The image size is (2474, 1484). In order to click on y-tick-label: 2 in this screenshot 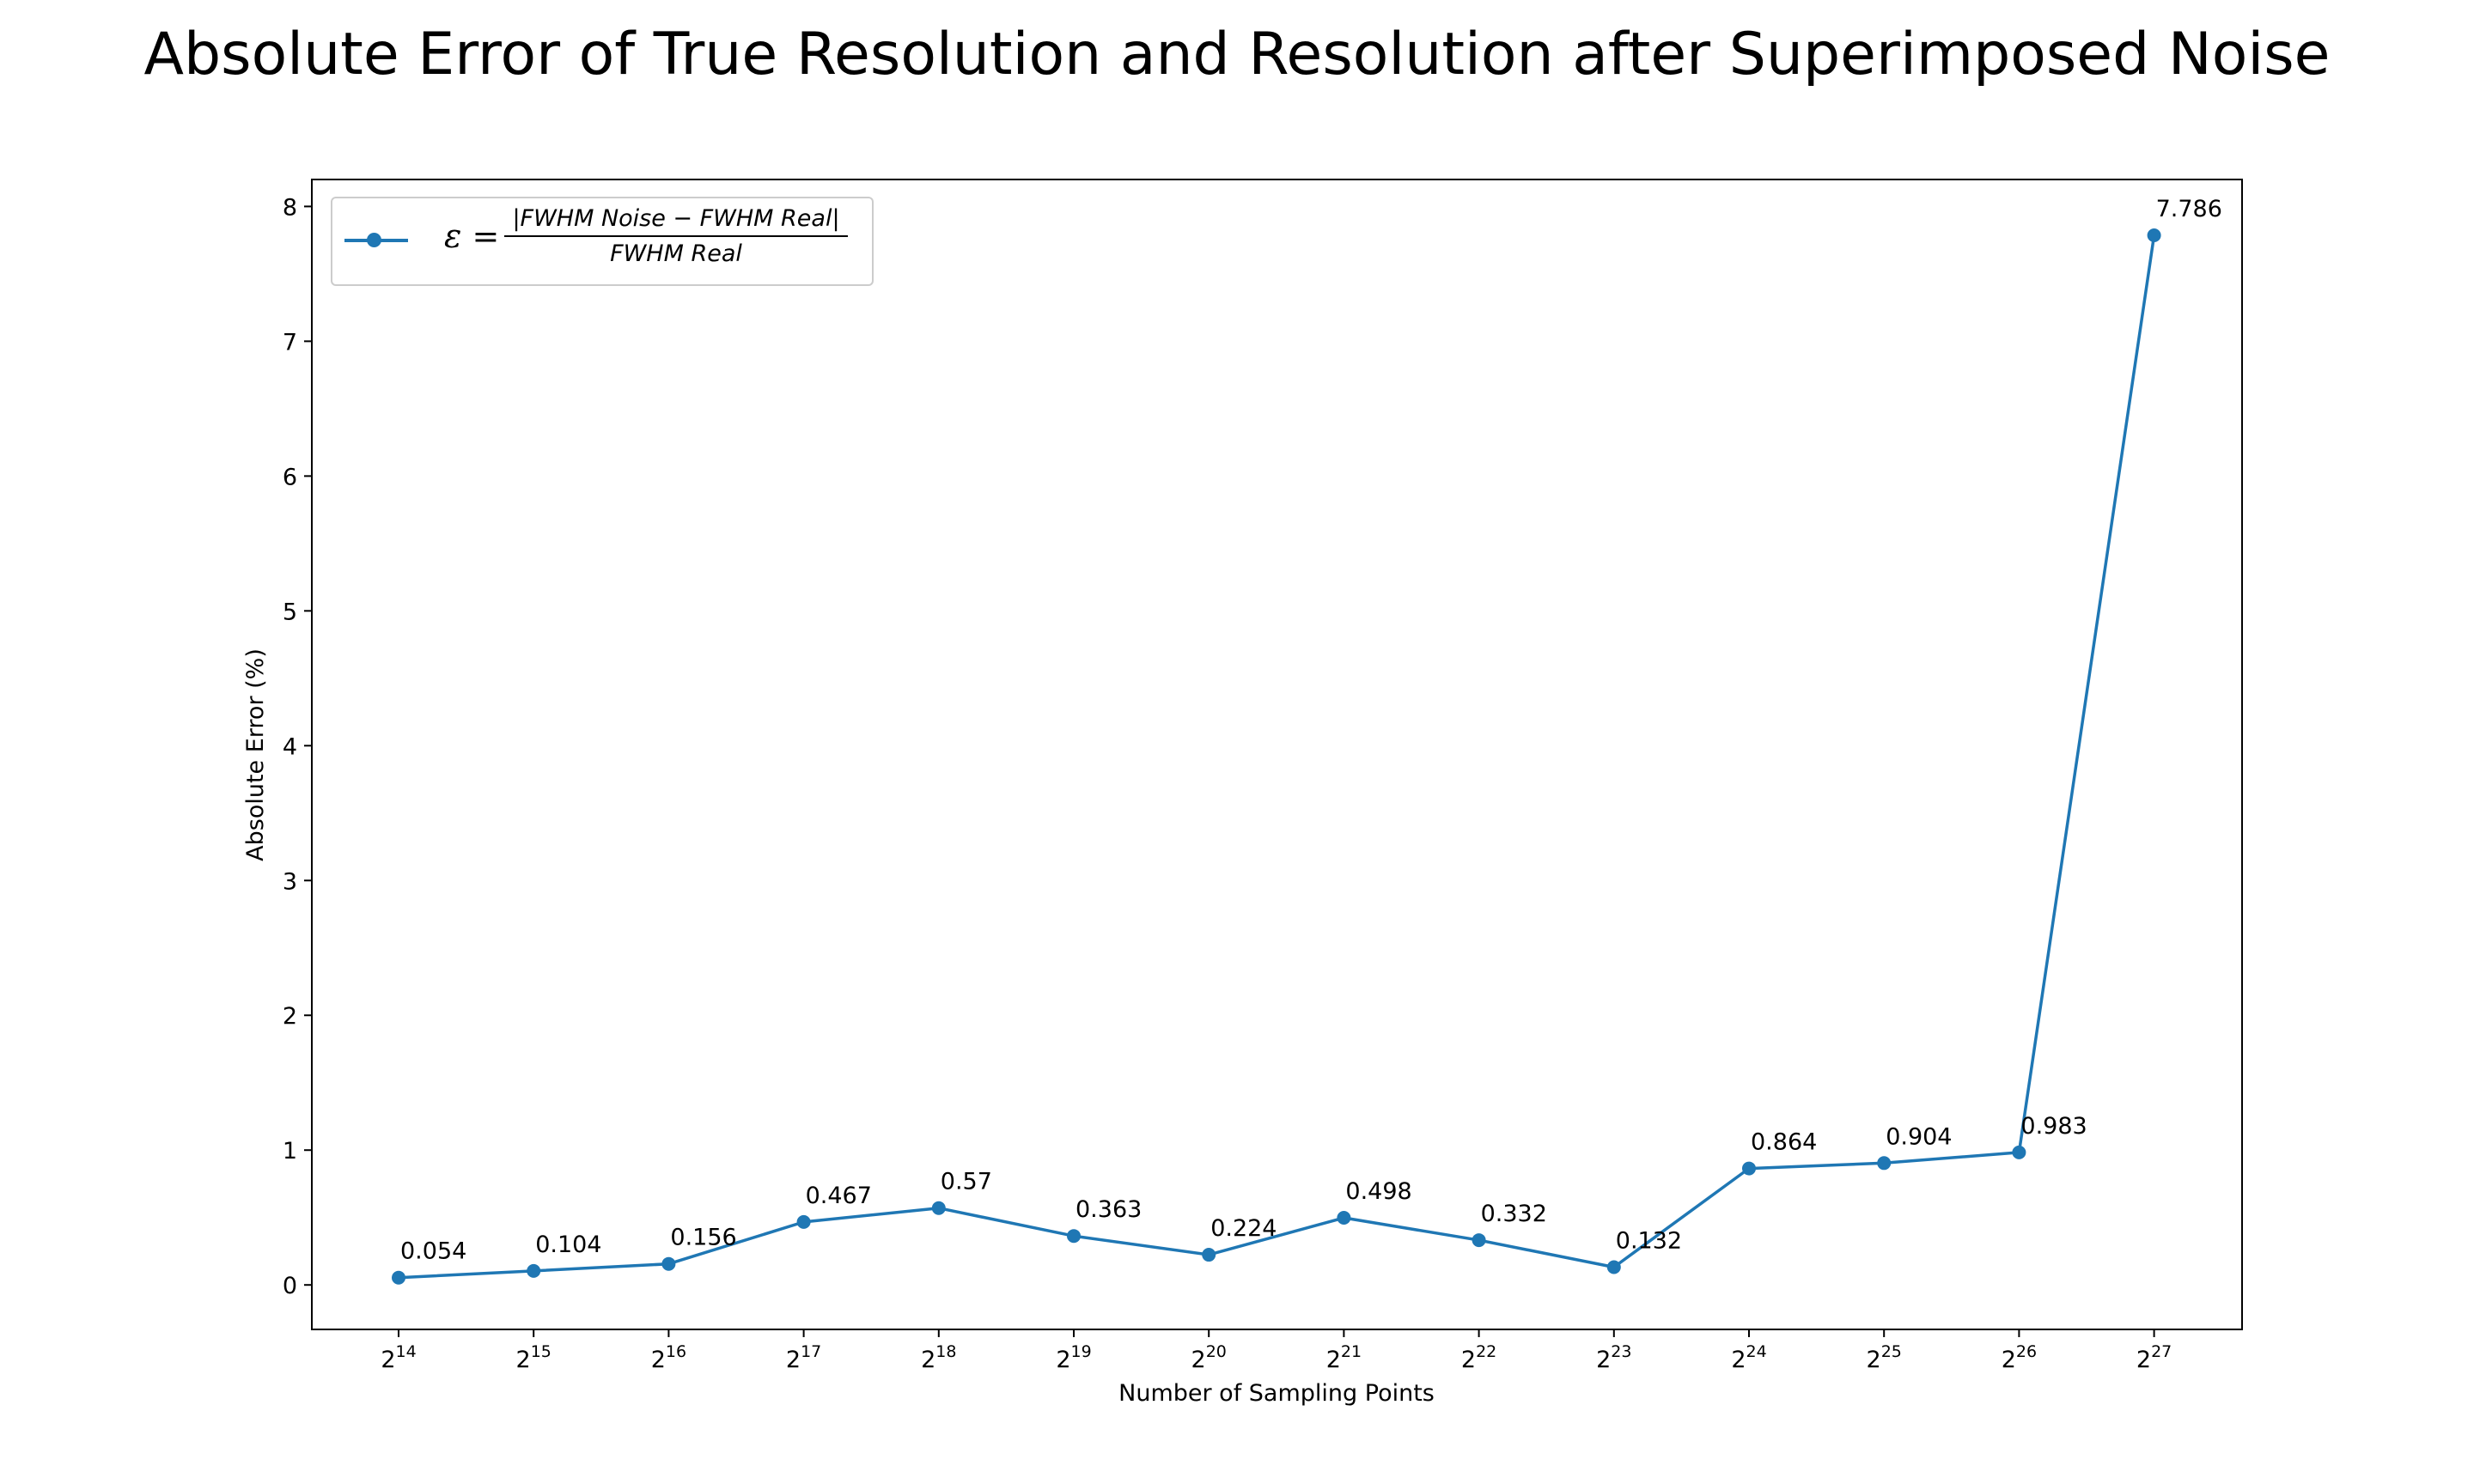, I will do `click(290, 1017)`.